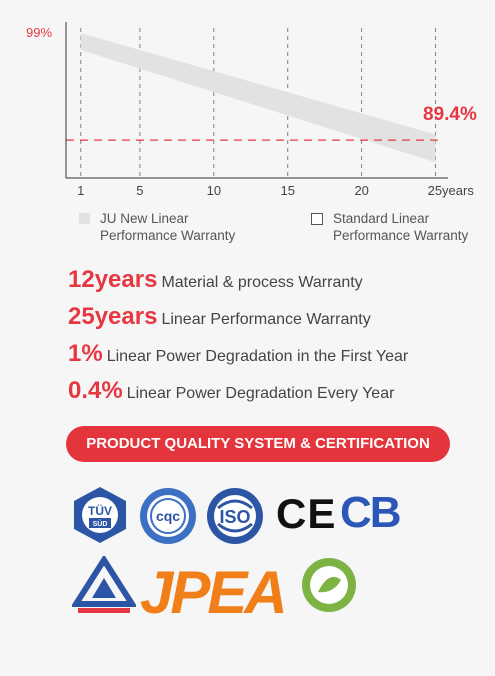 The width and height of the screenshot is (495, 676). Describe the element at coordinates (84, 218) in the screenshot. I see `legend-swatch-filled` at that location.